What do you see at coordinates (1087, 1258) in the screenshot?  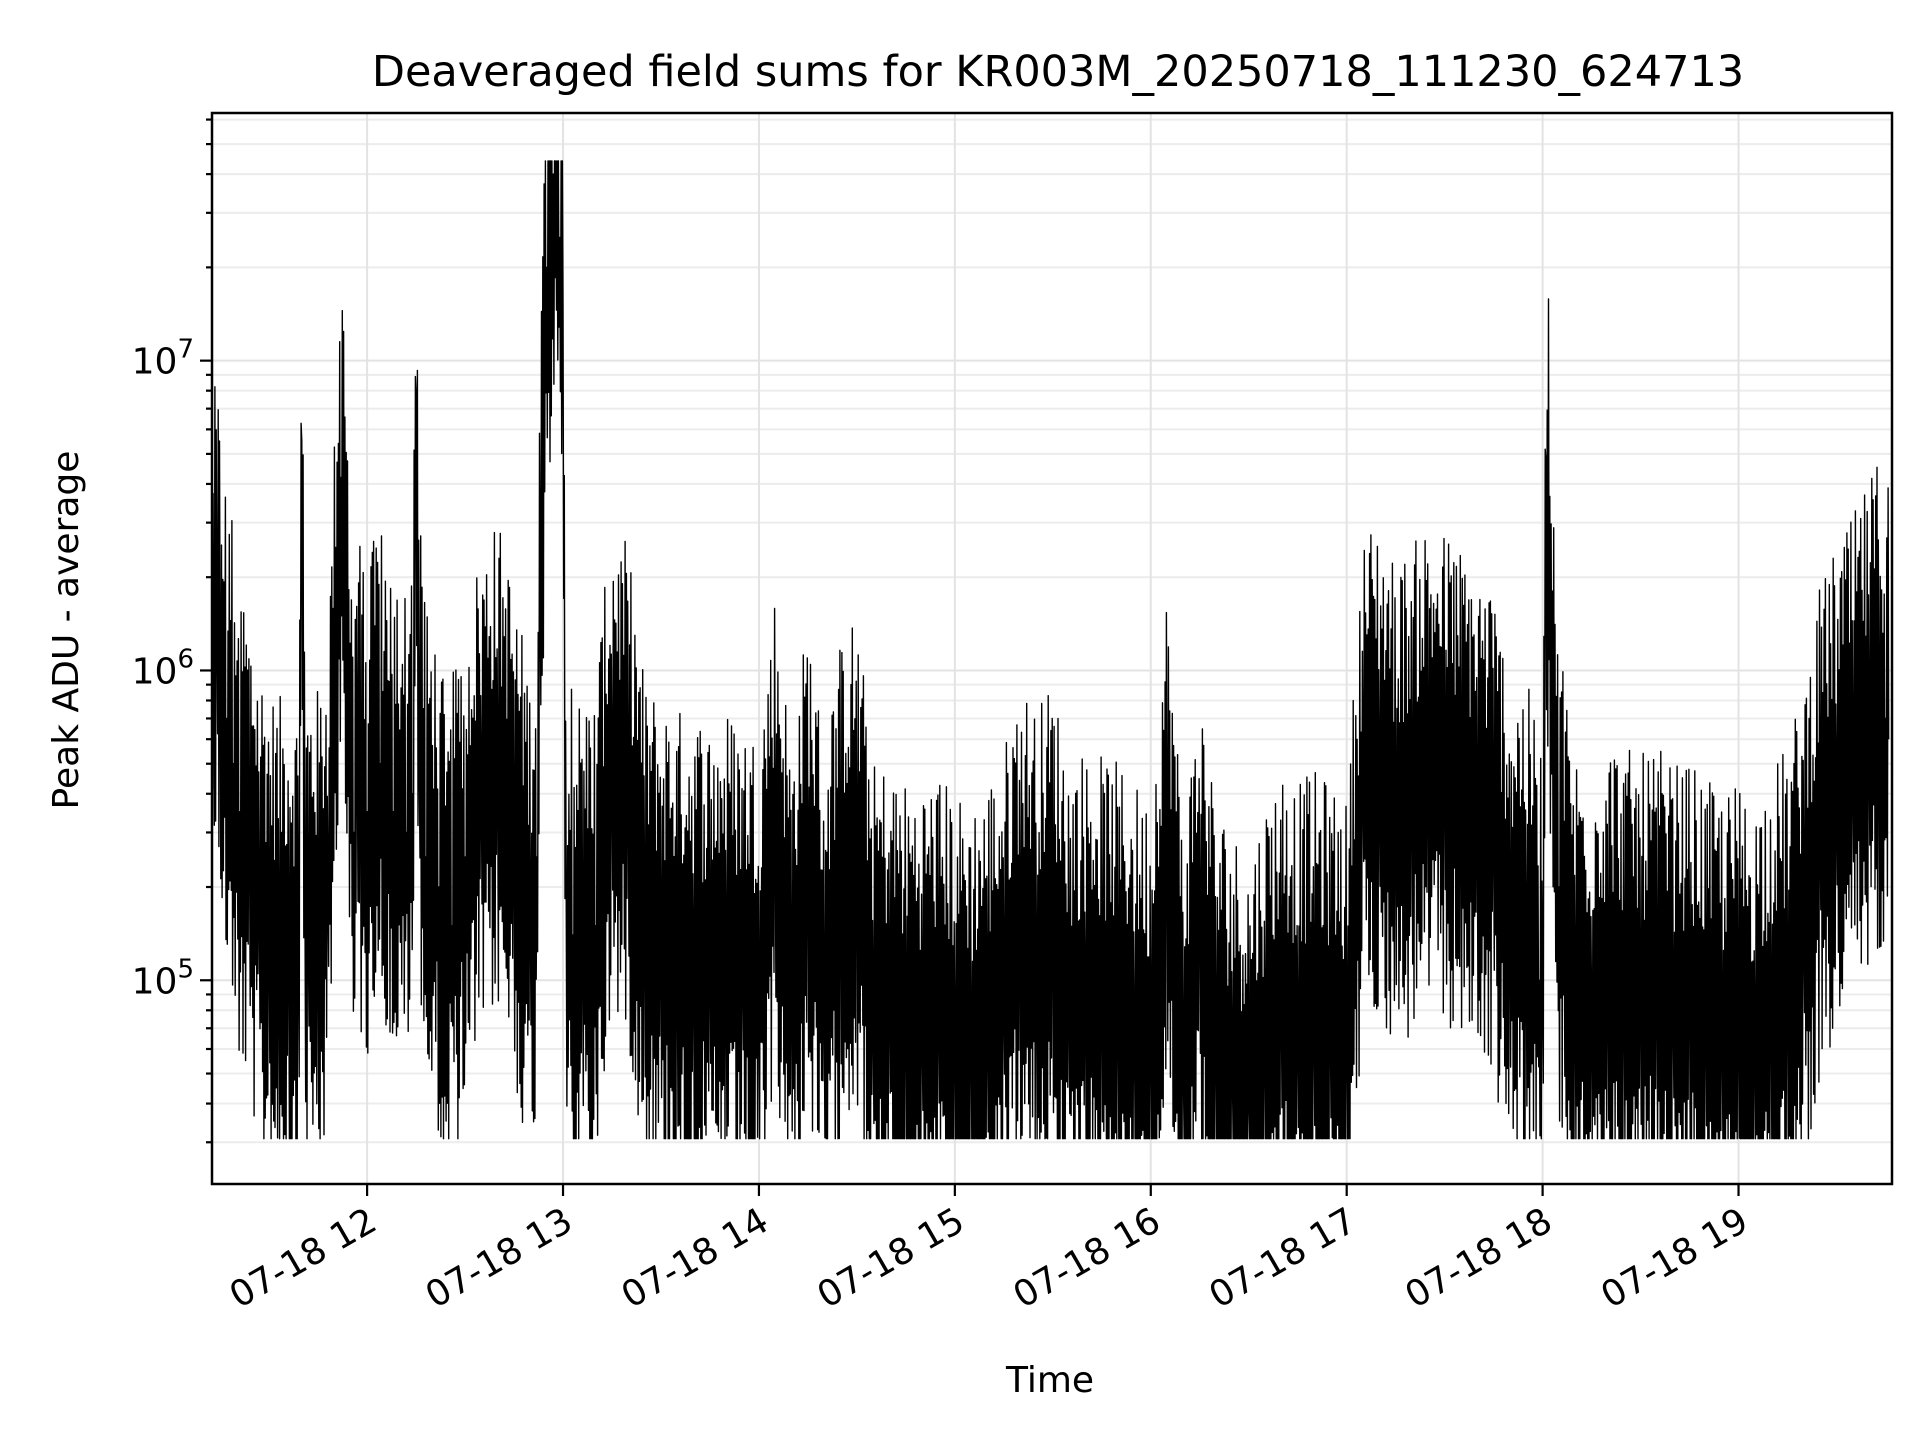 I see `x-tick-label: 07-18 16` at bounding box center [1087, 1258].